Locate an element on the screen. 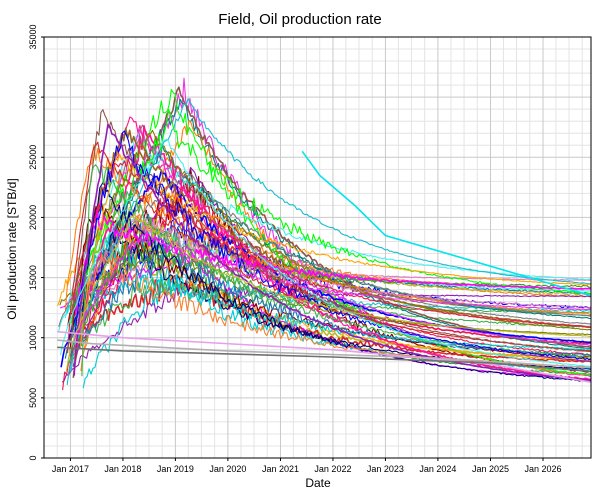 This screenshot has height=495, width=600. x-axis-label: Date is located at coordinates (318, 483).